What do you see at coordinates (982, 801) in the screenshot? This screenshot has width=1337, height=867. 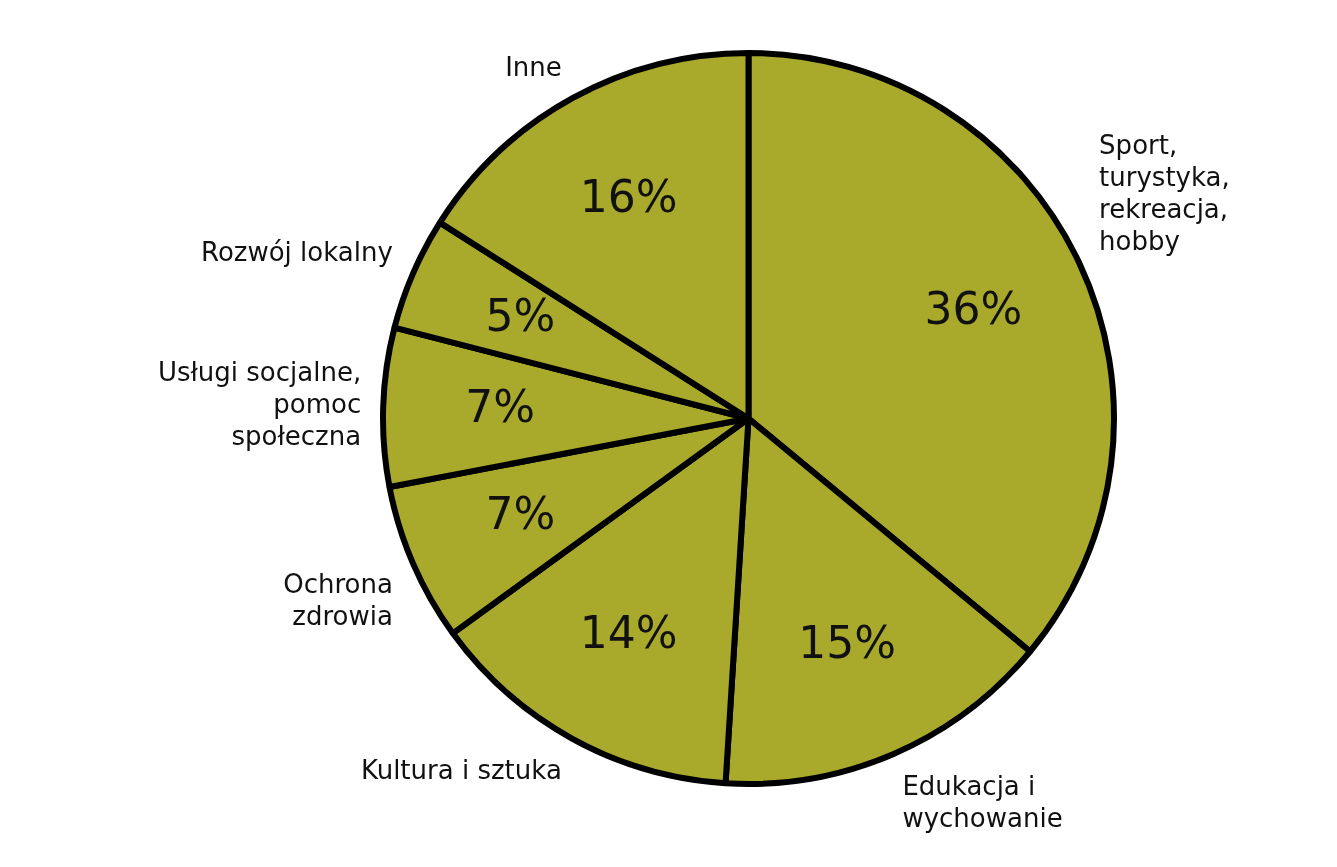 I see `slice-label: Edukacja i wychowanie` at bounding box center [982, 801].